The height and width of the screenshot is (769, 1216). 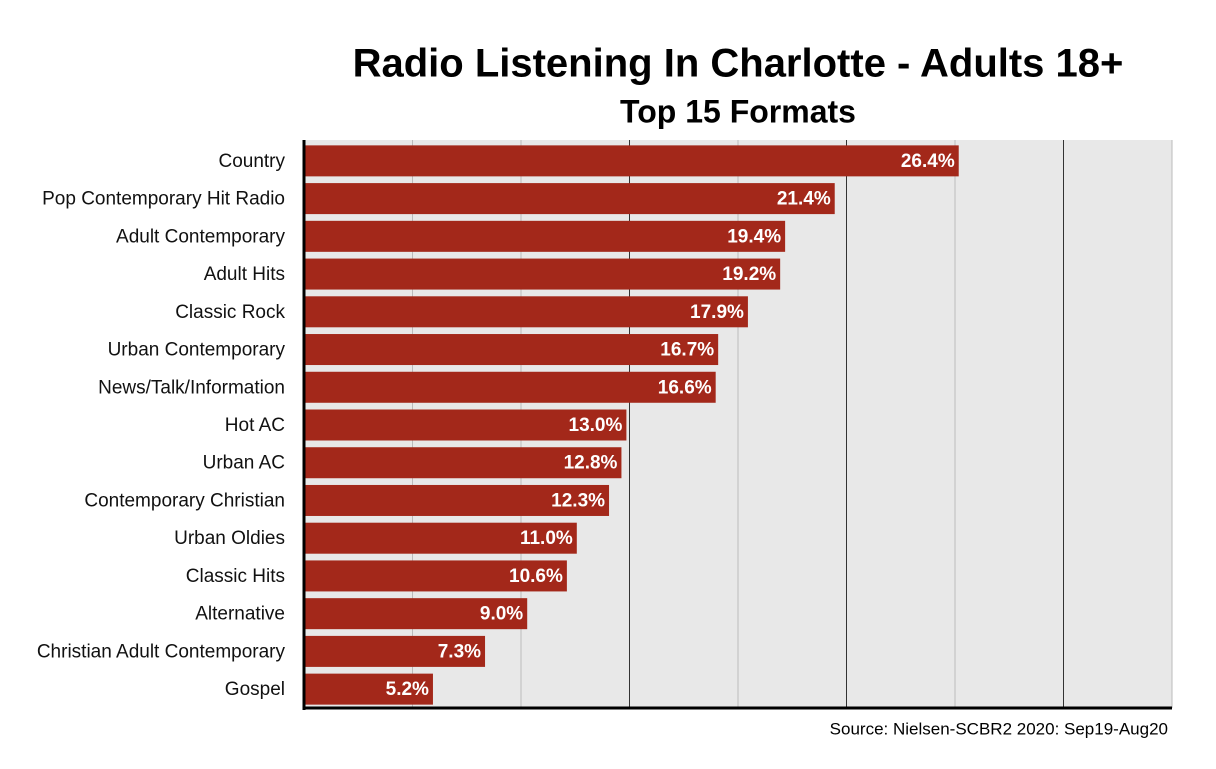 What do you see at coordinates (197, 350) in the screenshot?
I see `y-tick-label: Urban Contemporary` at bounding box center [197, 350].